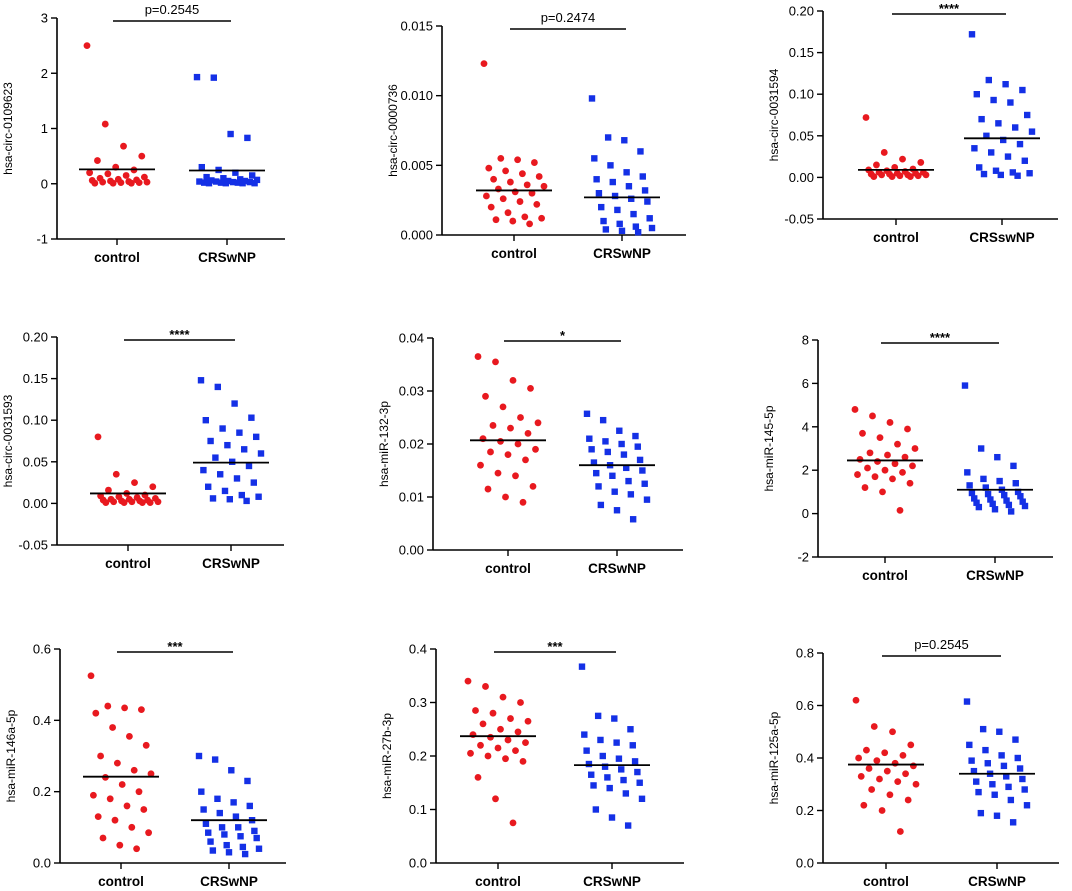 Image resolution: width=1072 pixels, height=891 pixels. I want to click on y-tick-label: 0.20, so click(35, 337).